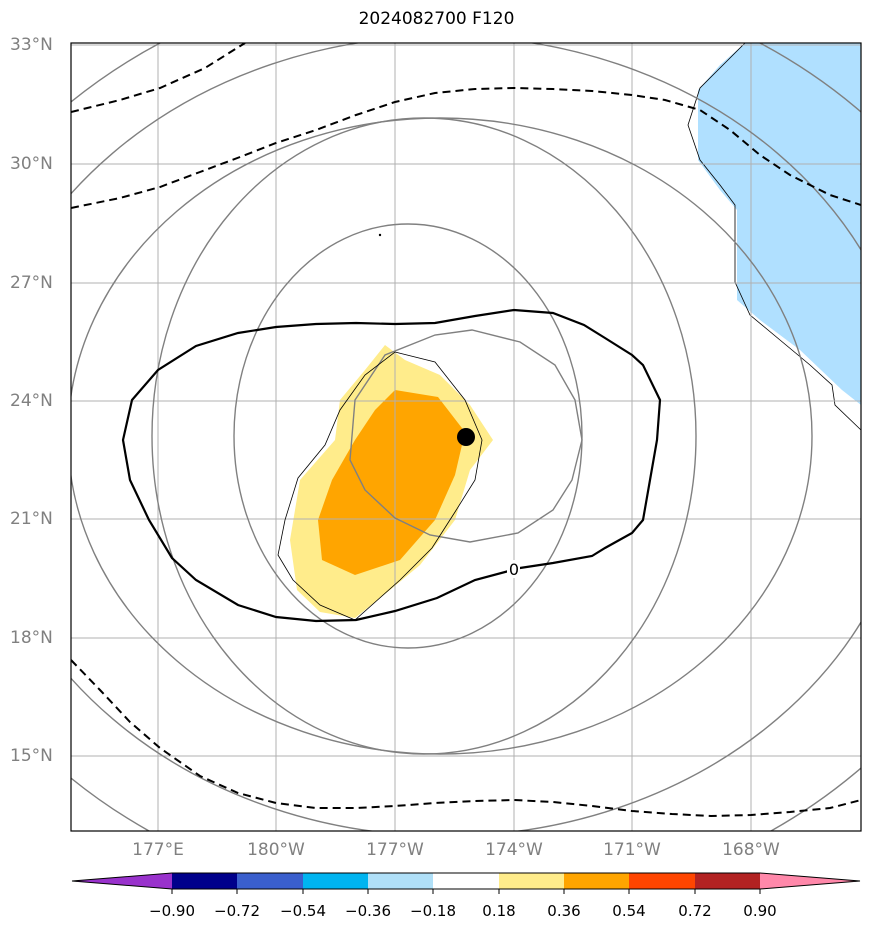  I want to click on lon-label: 174°W, so click(514, 850).